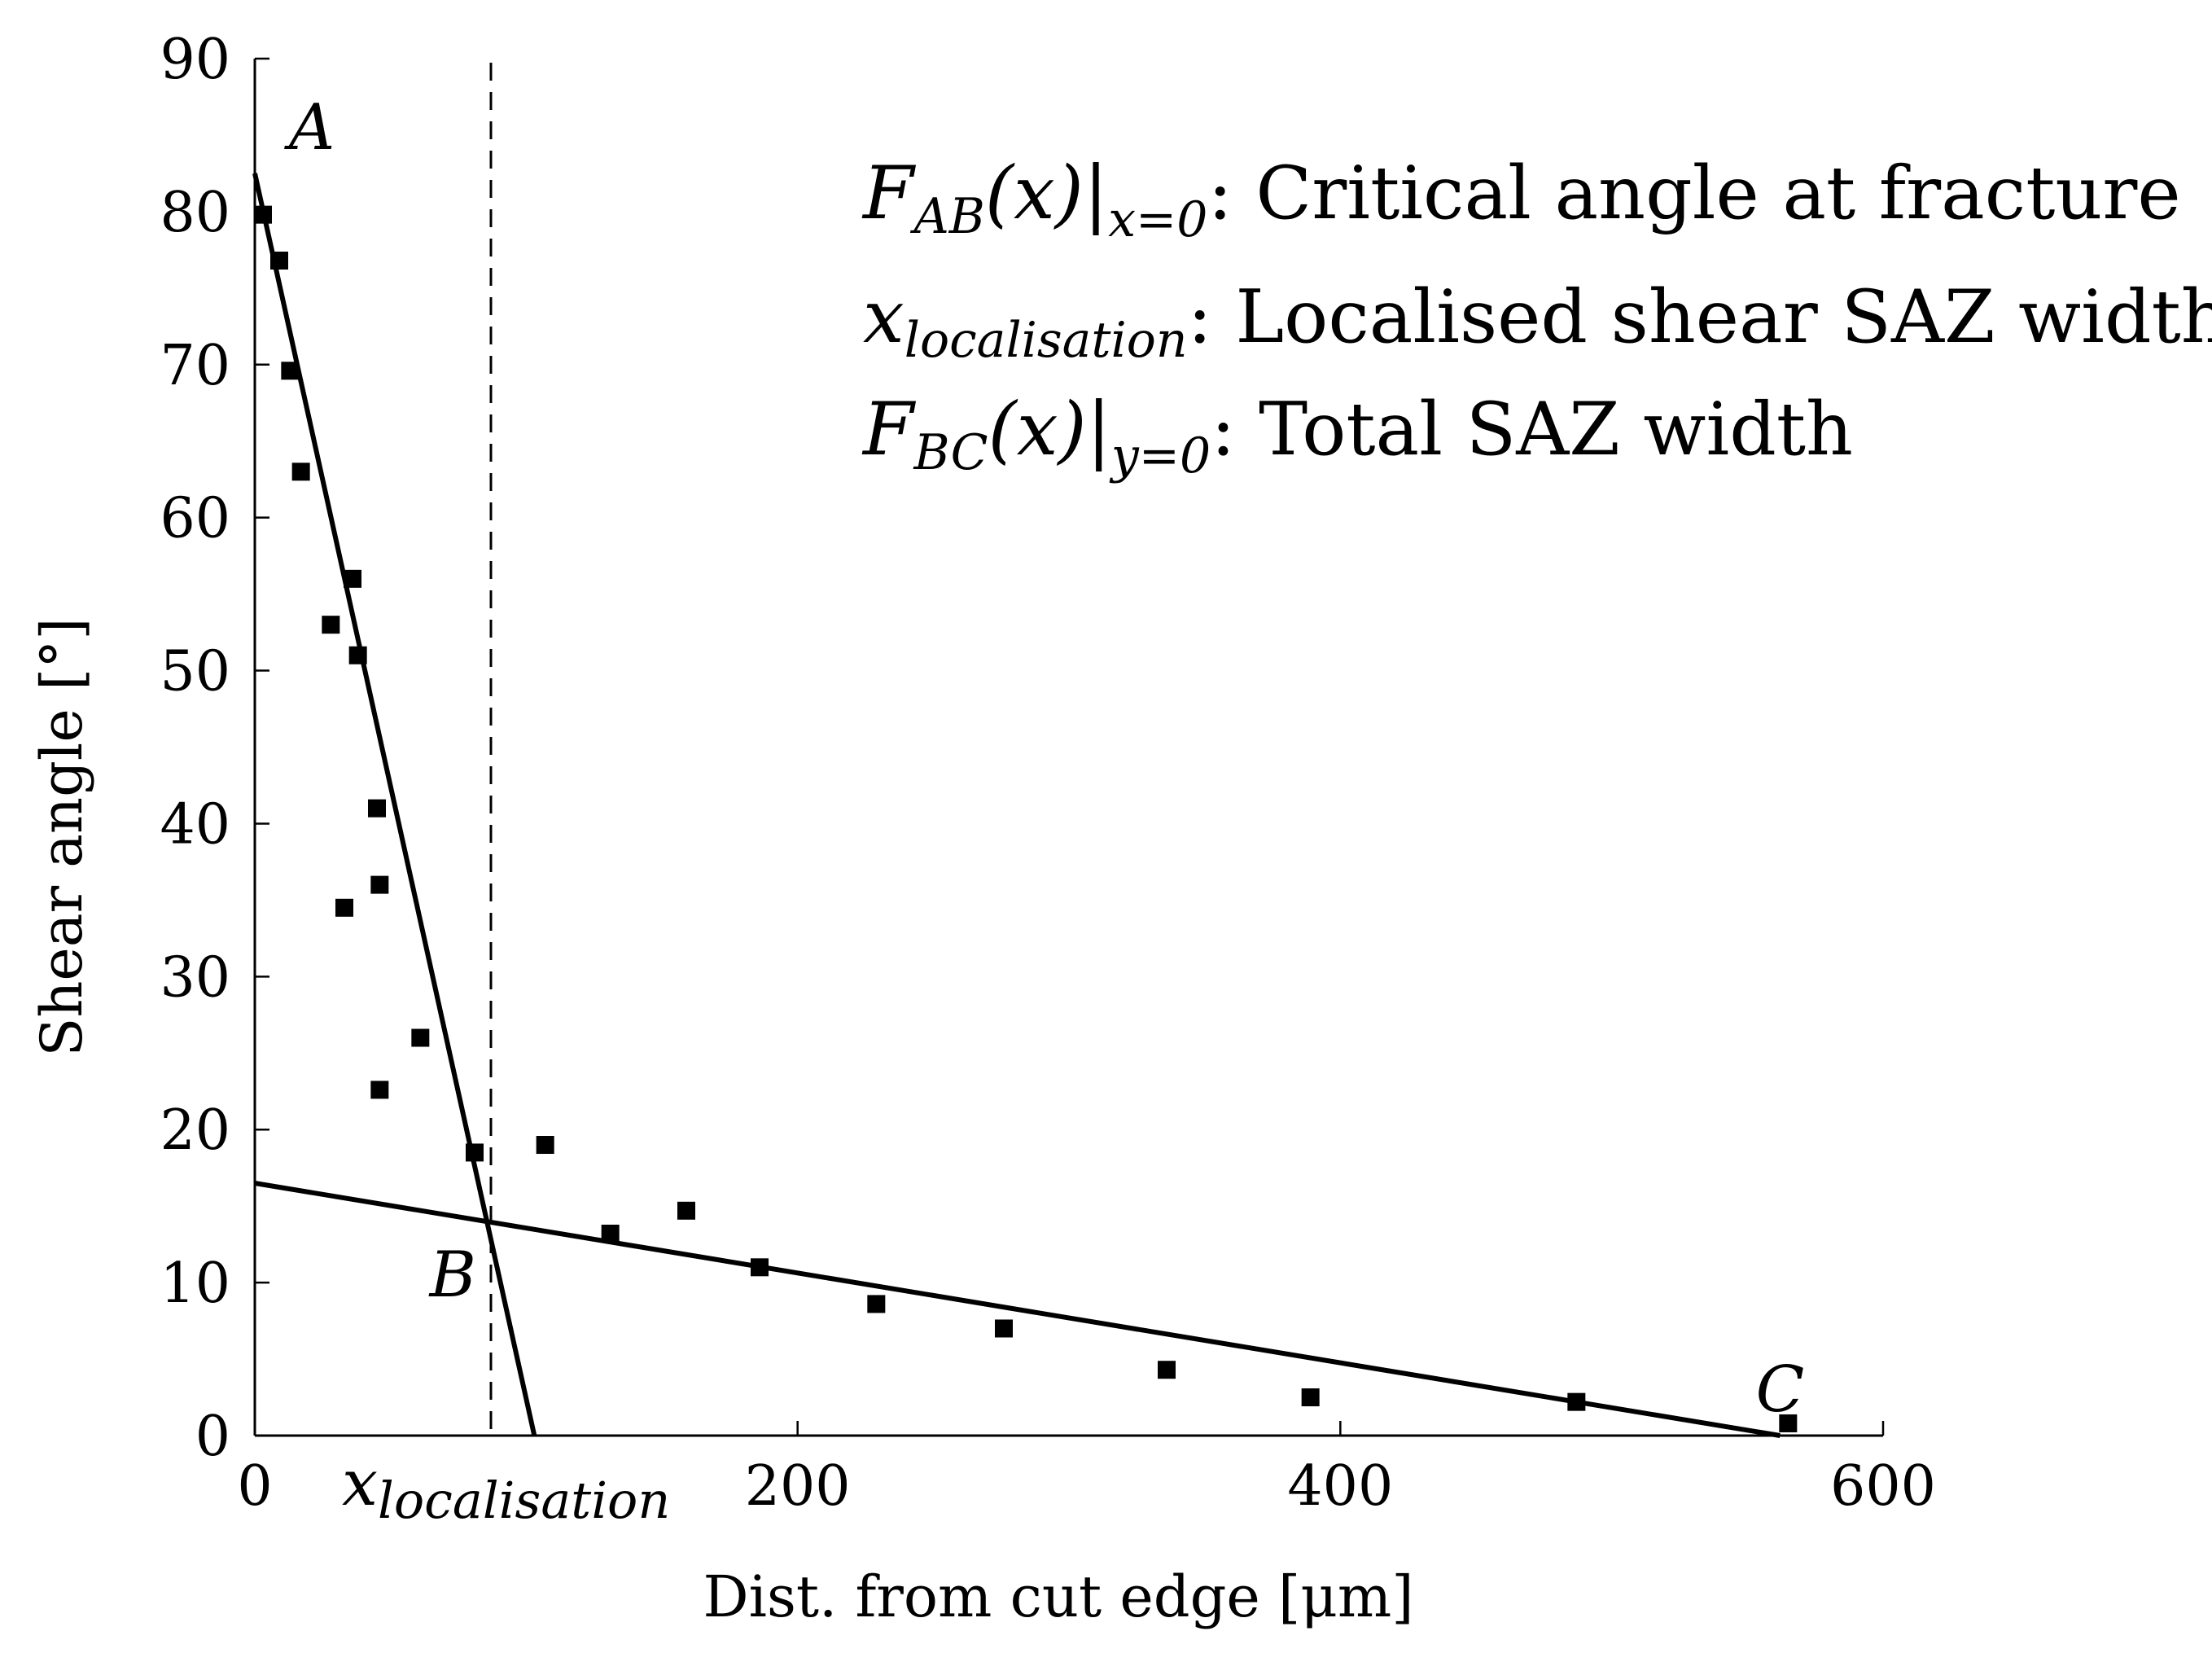 Image resolution: width=2212 pixels, height=1653 pixels. I want to click on y-tick-label: 90, so click(195, 60).